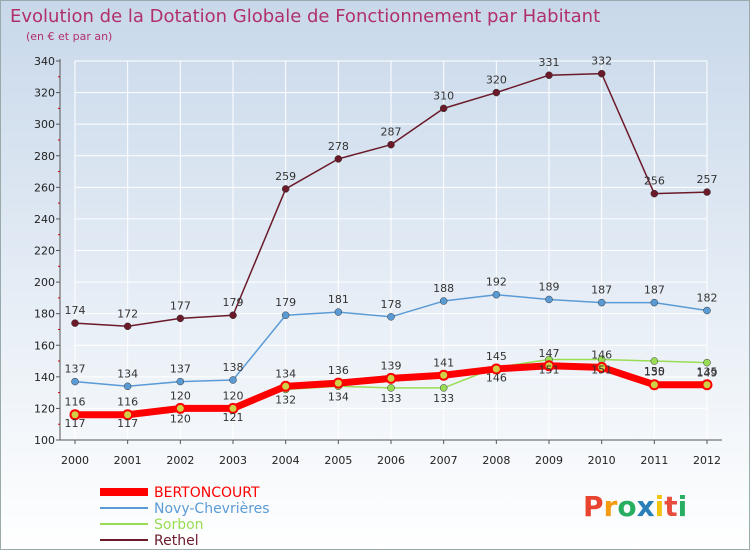  I want to click on x-tick-label: 2008, so click(496, 460).